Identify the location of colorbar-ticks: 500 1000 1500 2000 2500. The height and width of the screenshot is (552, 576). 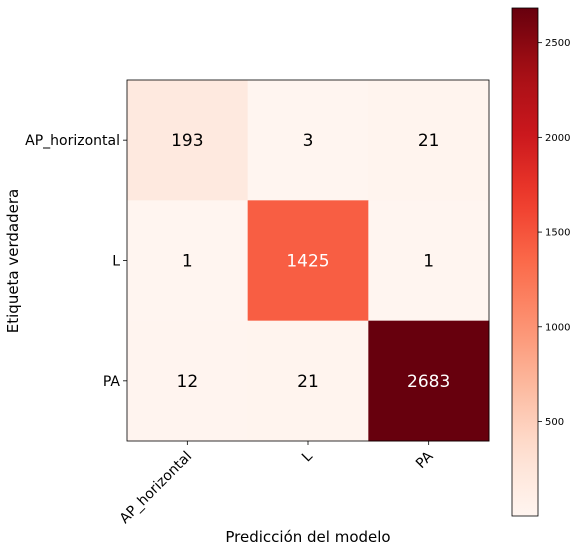
(554, 233).